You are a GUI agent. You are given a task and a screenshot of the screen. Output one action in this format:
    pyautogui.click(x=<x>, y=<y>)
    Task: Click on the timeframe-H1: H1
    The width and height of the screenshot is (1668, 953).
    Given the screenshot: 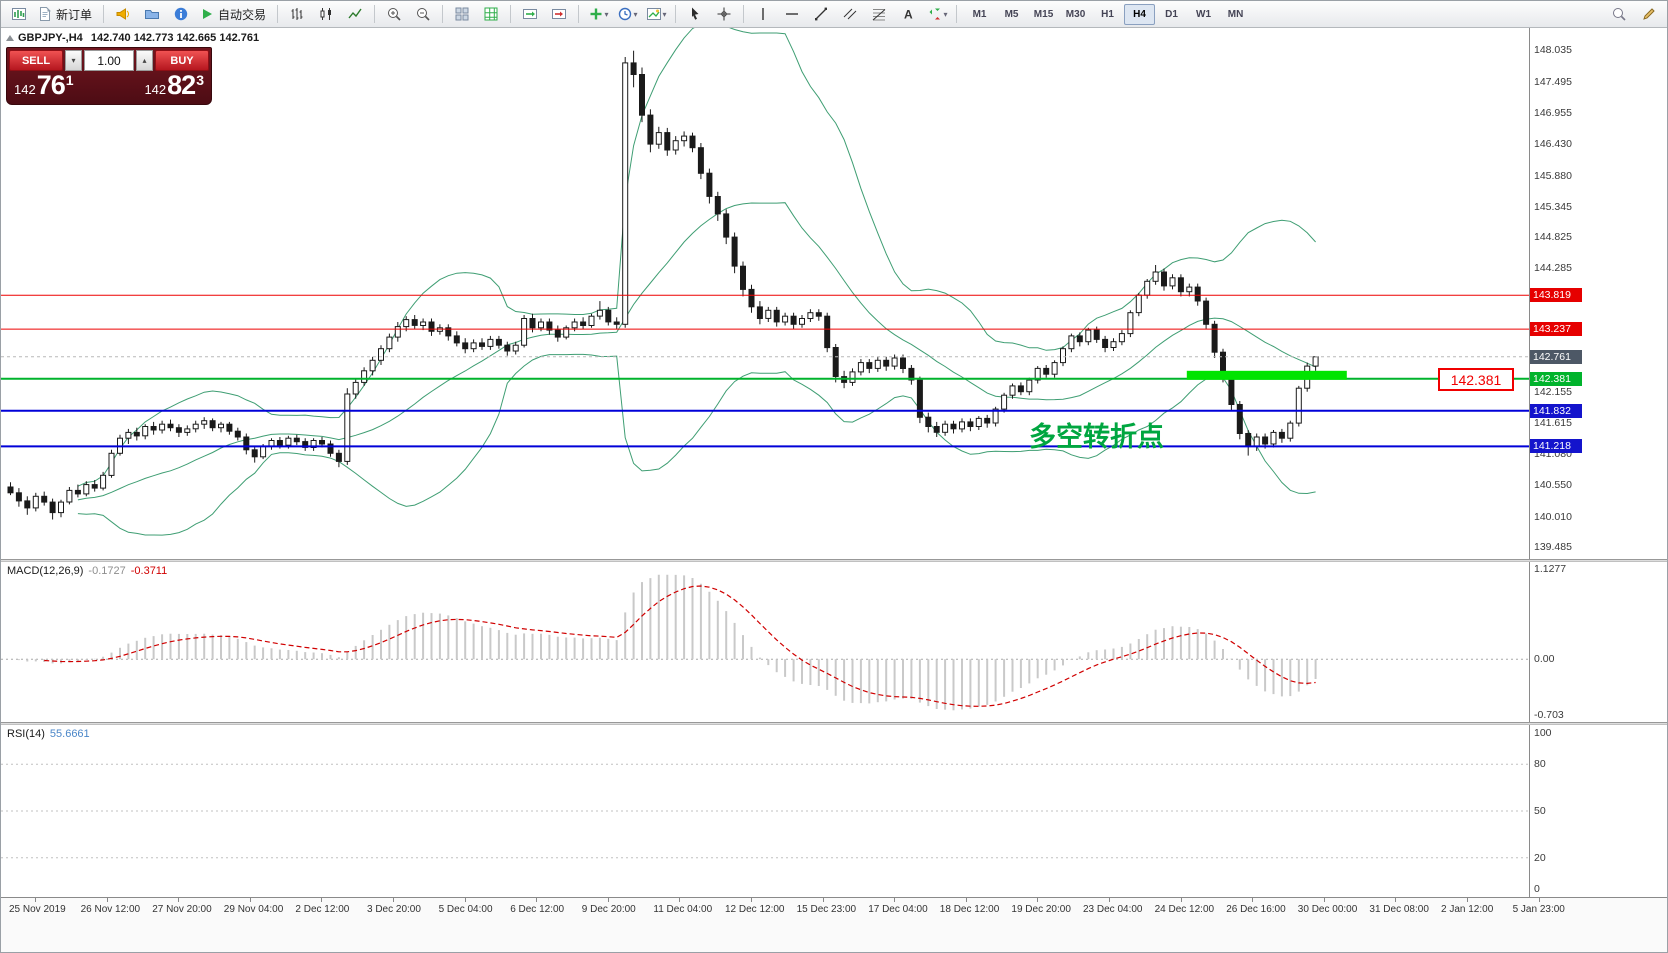 What is the action you would take?
    pyautogui.click(x=1107, y=14)
    